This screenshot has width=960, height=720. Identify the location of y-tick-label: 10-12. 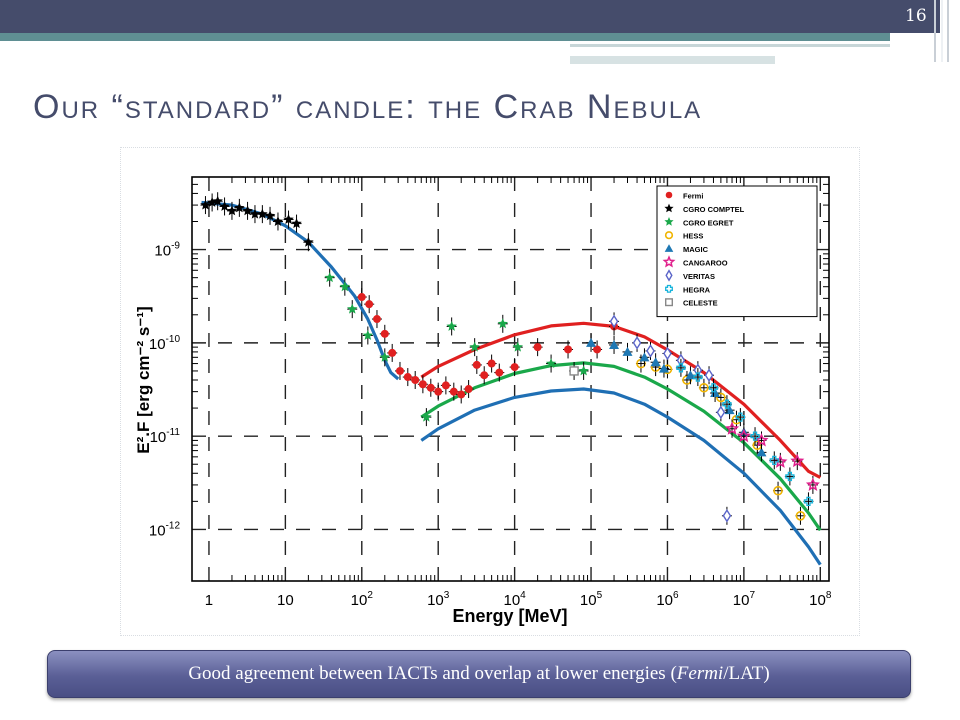
(165, 529).